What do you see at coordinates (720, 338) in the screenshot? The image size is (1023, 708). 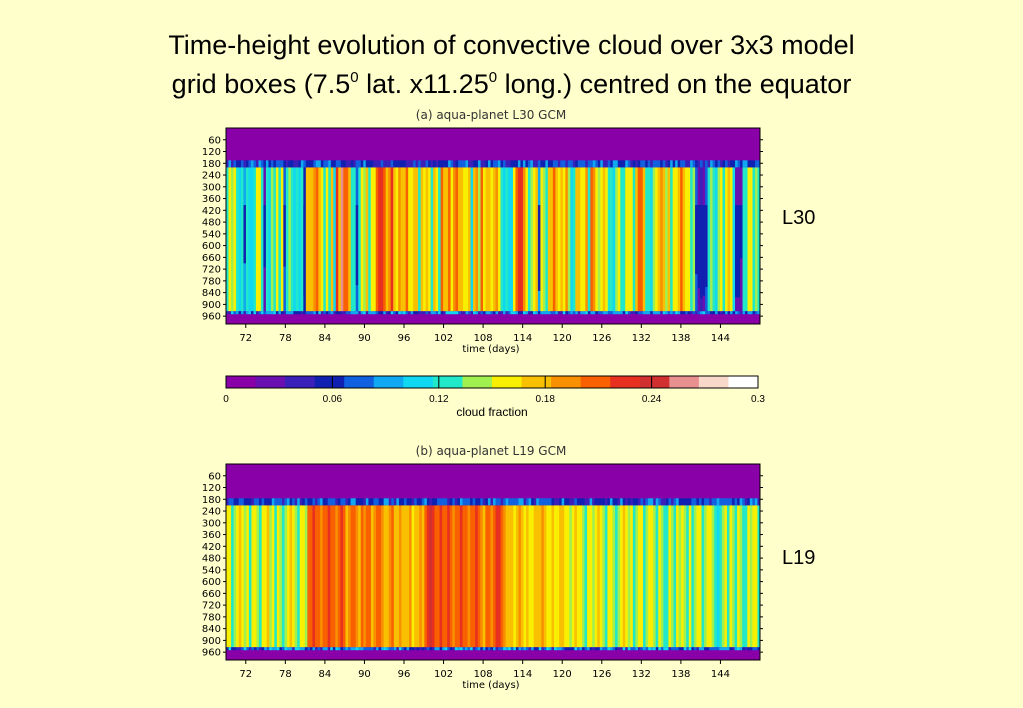 I see `x-tick-label: 144` at bounding box center [720, 338].